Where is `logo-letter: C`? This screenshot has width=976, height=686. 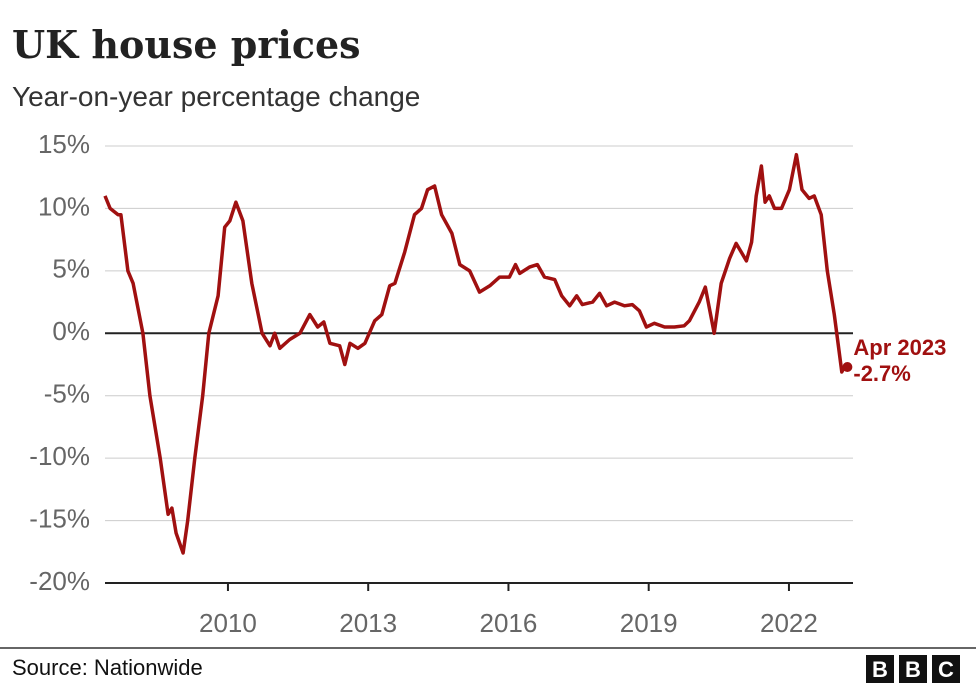 logo-letter: C is located at coordinates (946, 669).